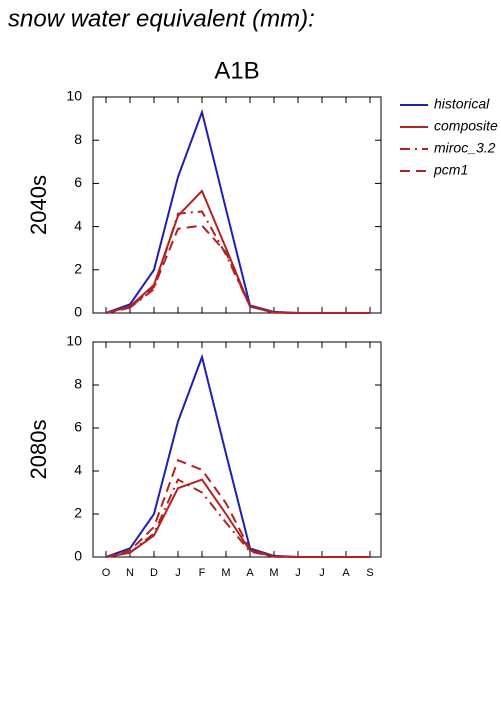  Describe the element at coordinates (369, 573) in the screenshot. I see `x-tick-label: S` at that location.